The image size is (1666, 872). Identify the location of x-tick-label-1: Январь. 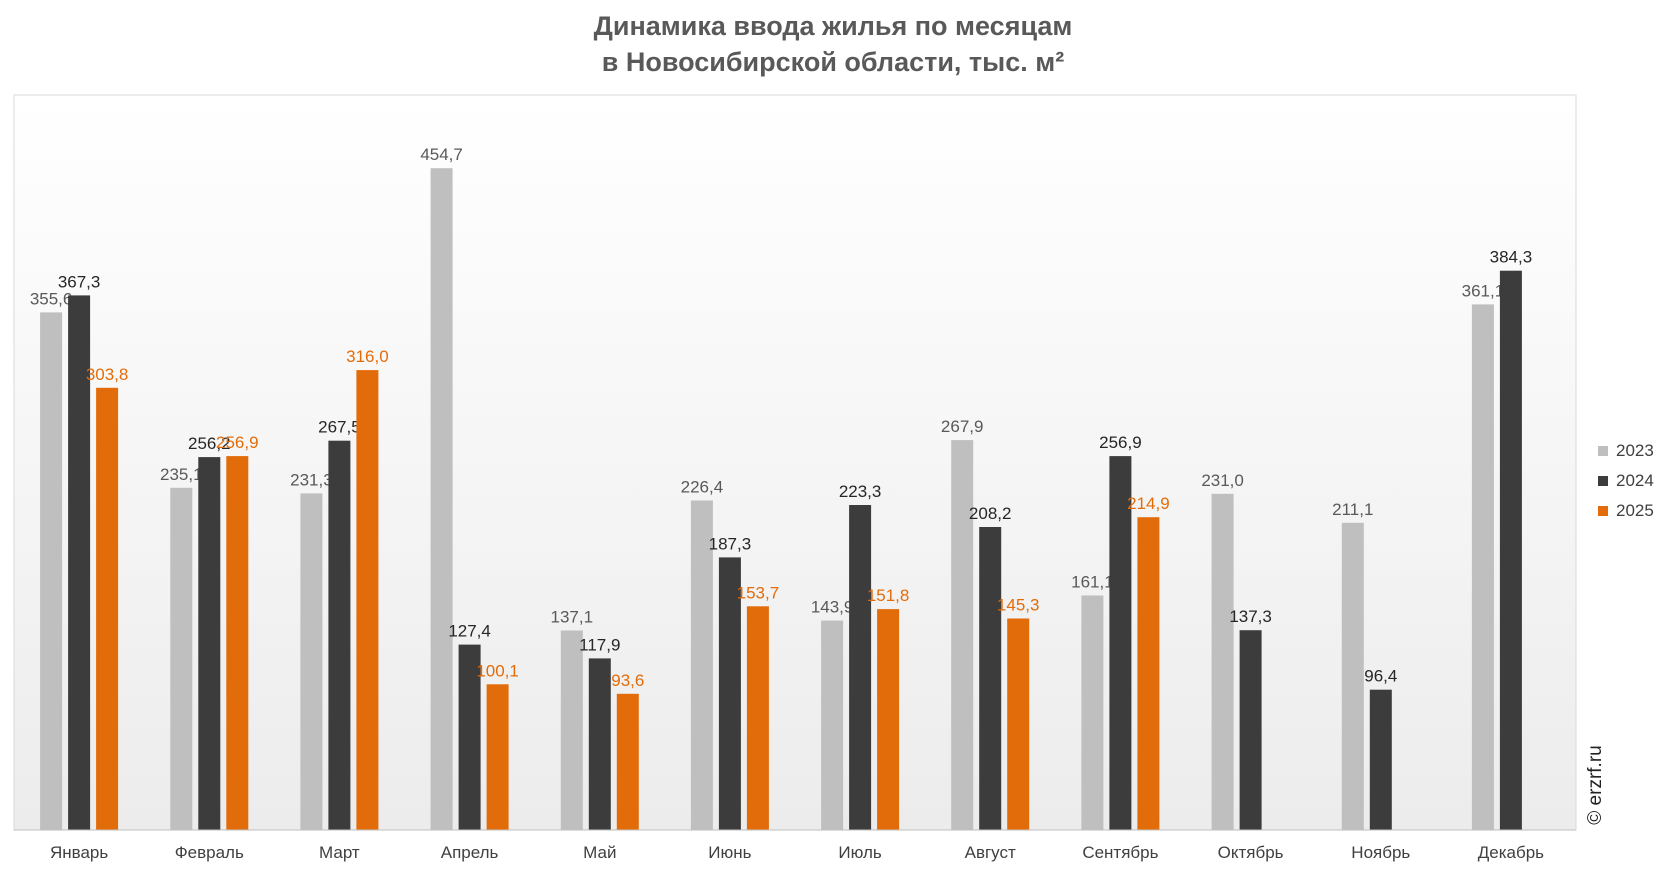
(79, 852).